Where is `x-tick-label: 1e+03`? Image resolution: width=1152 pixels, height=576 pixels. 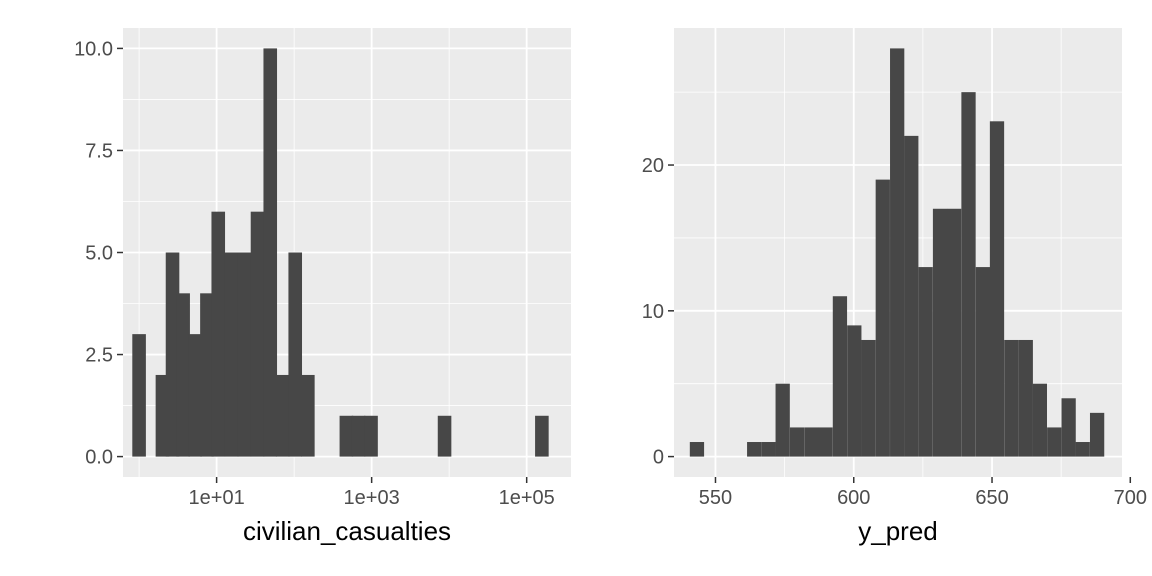
x-tick-label: 1e+03 is located at coordinates (372, 498).